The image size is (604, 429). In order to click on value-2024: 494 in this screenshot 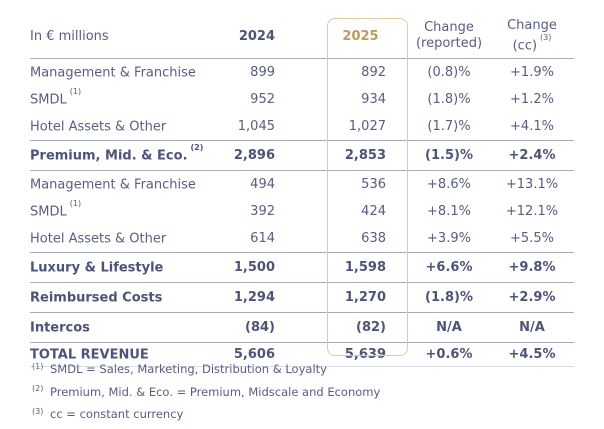, I will do `click(262, 184)`.